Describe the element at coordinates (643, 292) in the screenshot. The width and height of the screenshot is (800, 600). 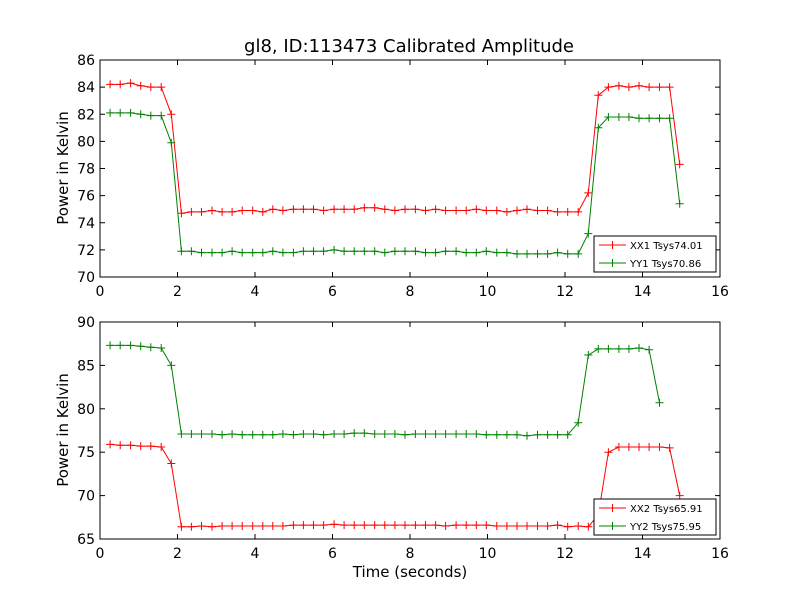
I see `top-x-tick-label: 14` at that location.